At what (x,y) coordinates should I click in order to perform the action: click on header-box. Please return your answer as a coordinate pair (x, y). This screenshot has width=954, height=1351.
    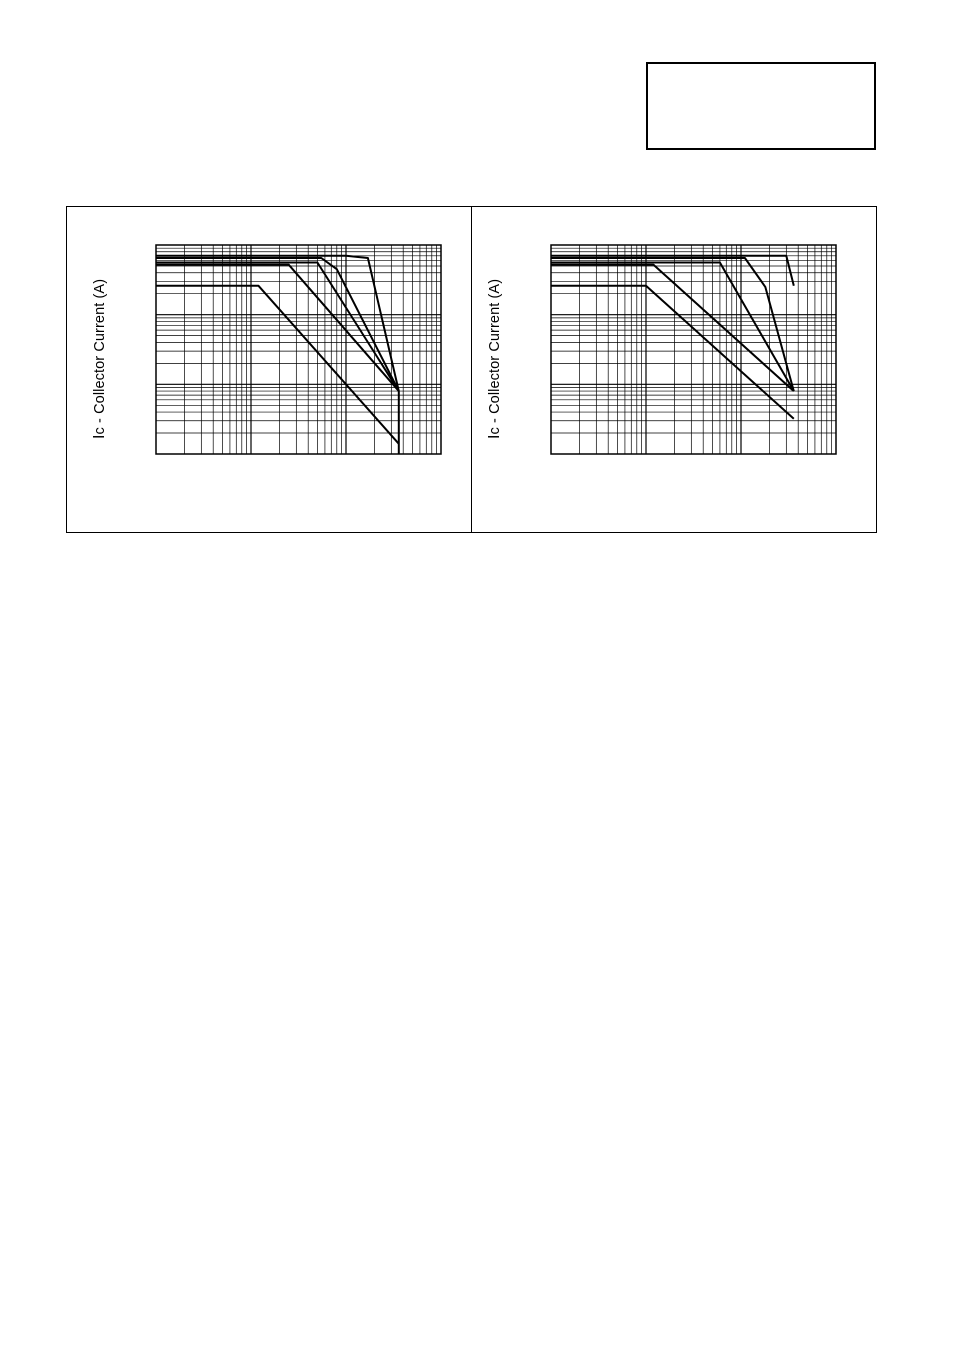
    Looking at the image, I should click on (761, 106).